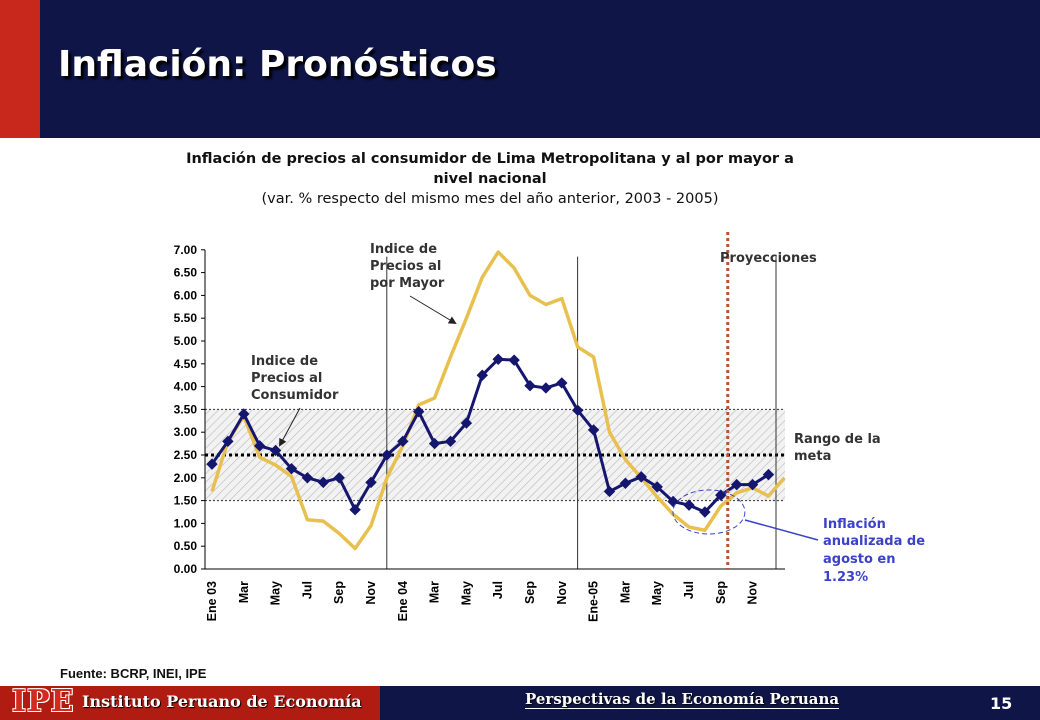  What do you see at coordinates (186, 387) in the screenshot?
I see `y-tick-label: 4.00` at bounding box center [186, 387].